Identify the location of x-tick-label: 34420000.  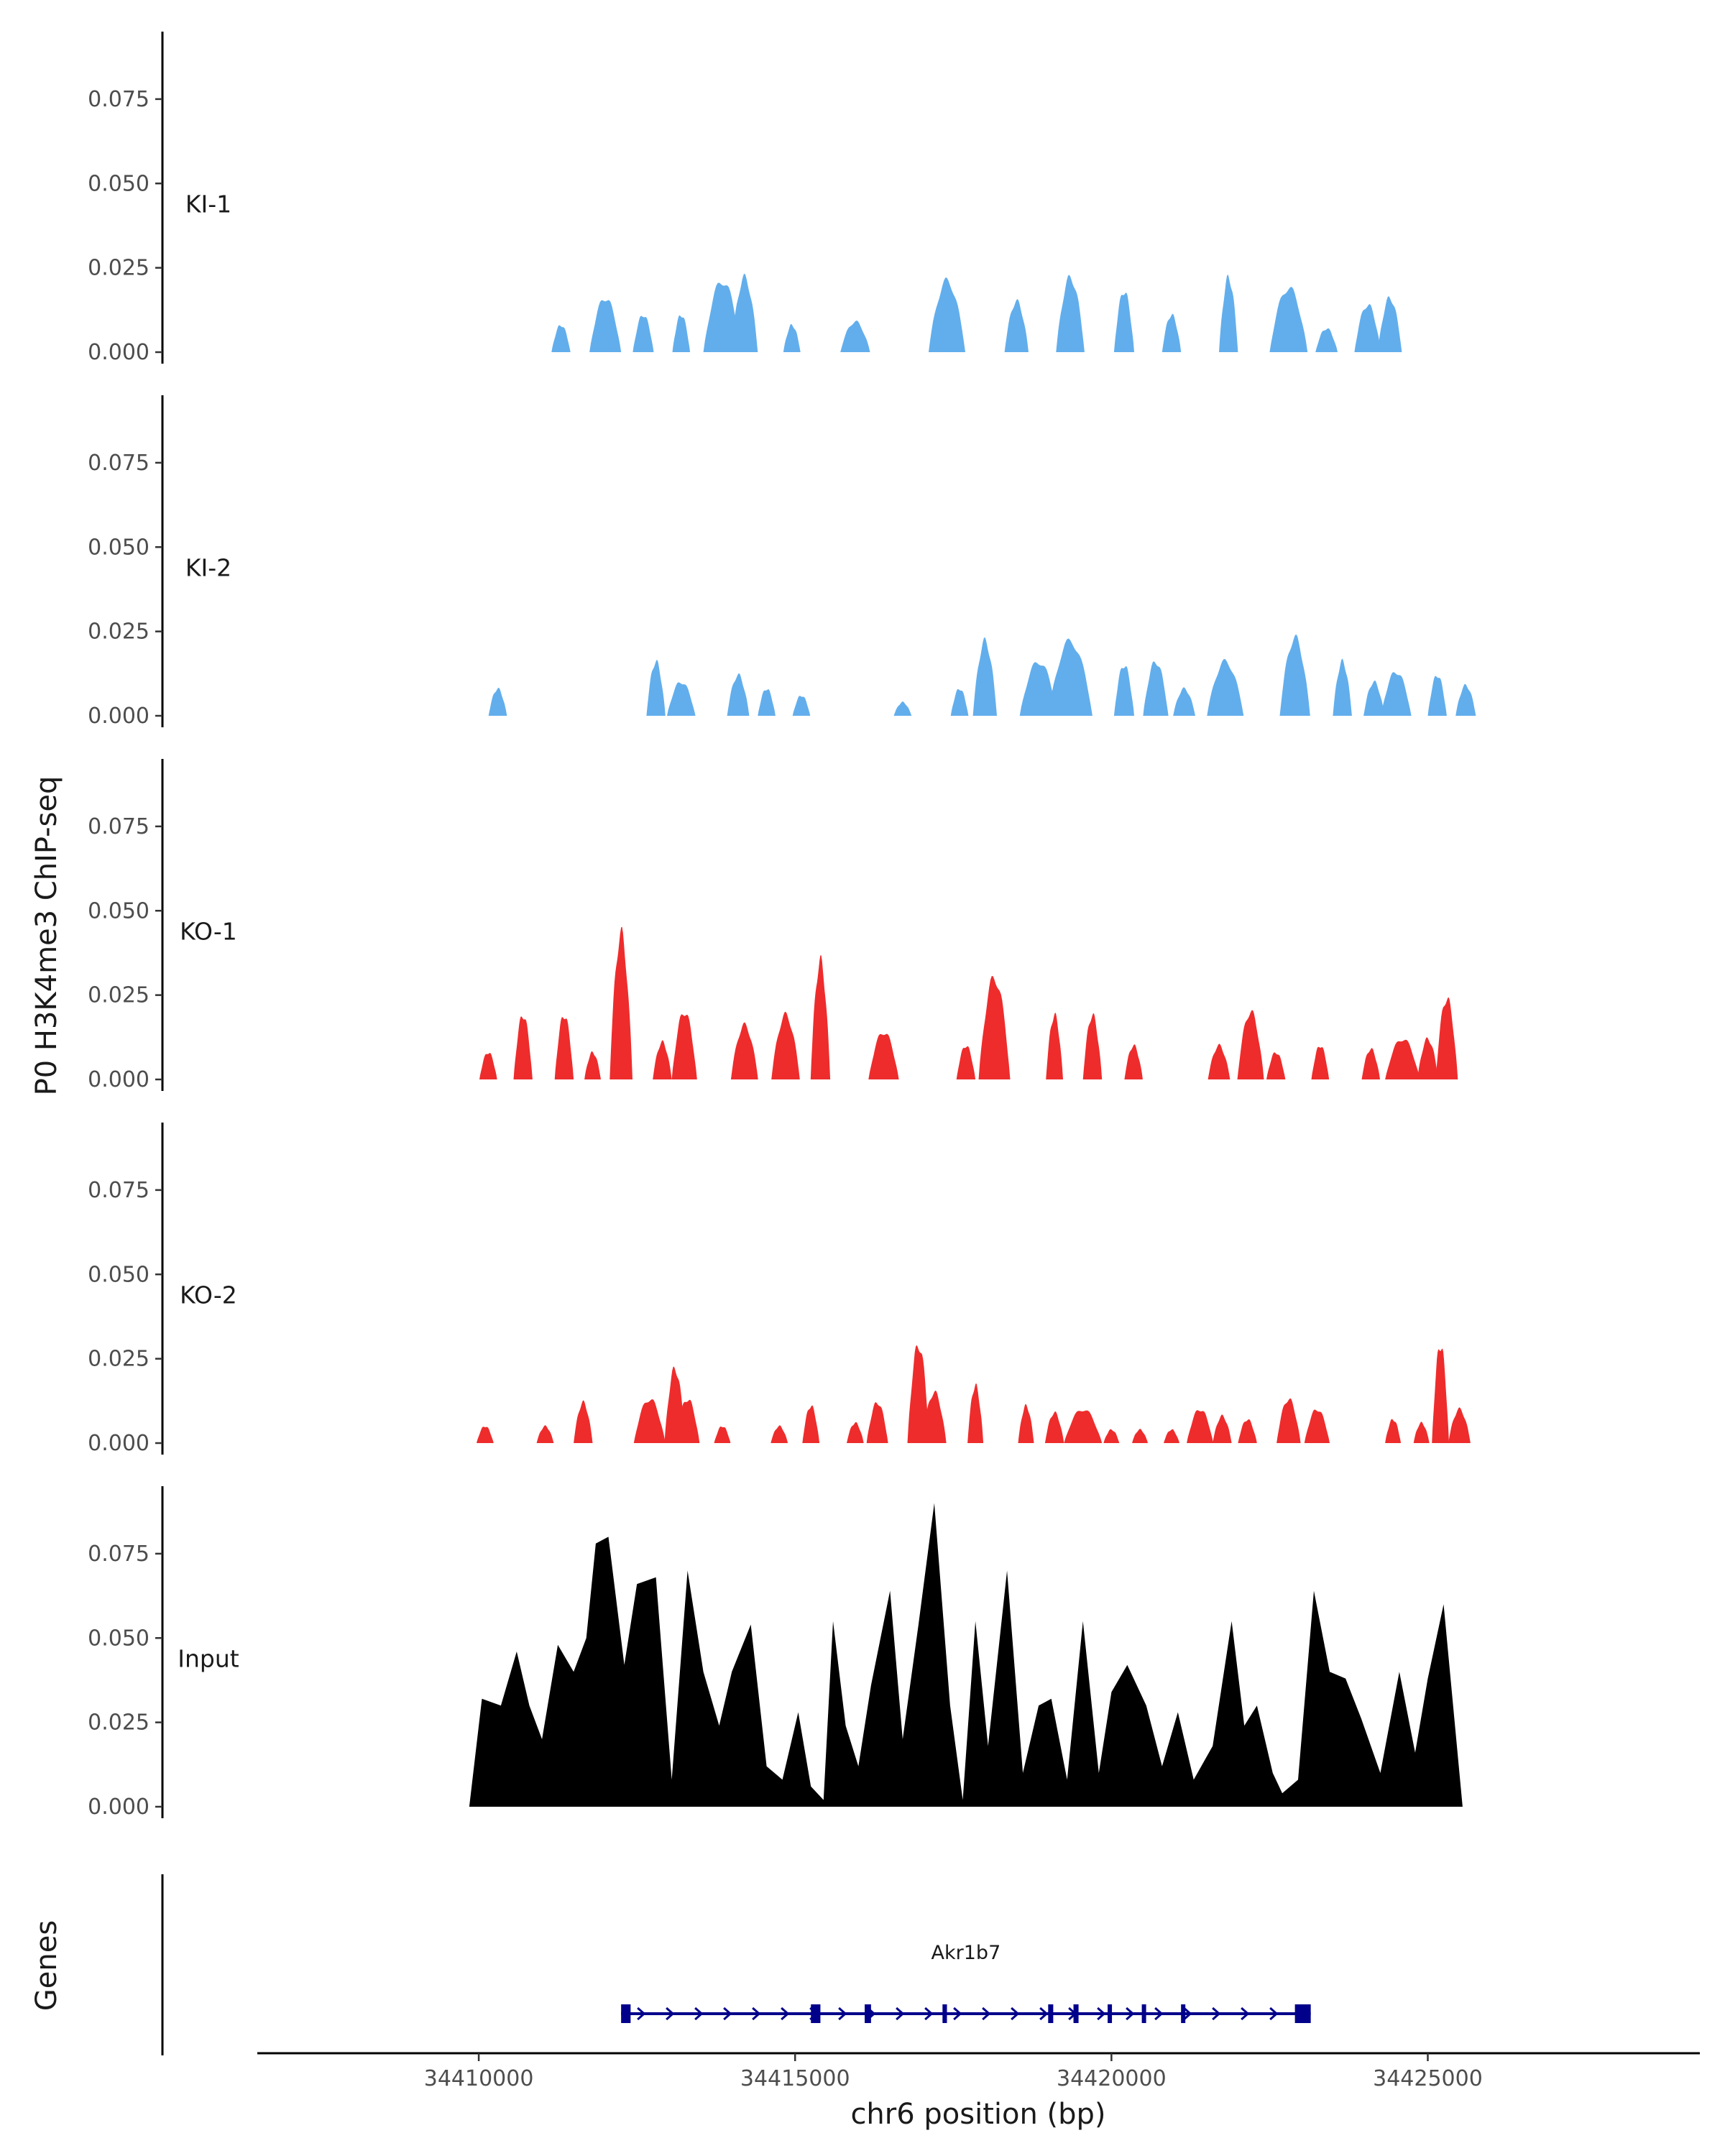
(1112, 2078).